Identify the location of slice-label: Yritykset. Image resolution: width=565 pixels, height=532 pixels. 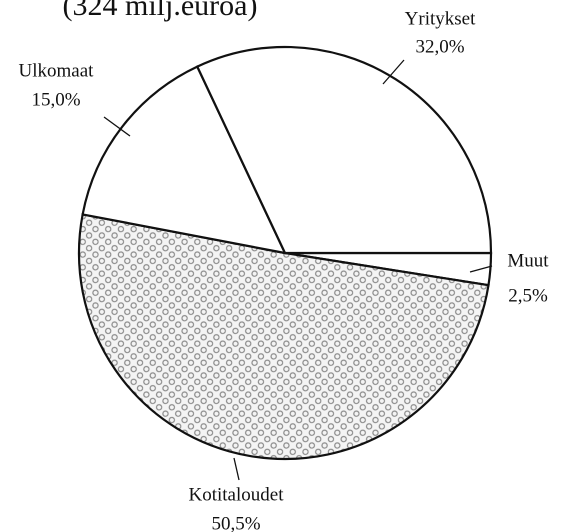
(440, 18).